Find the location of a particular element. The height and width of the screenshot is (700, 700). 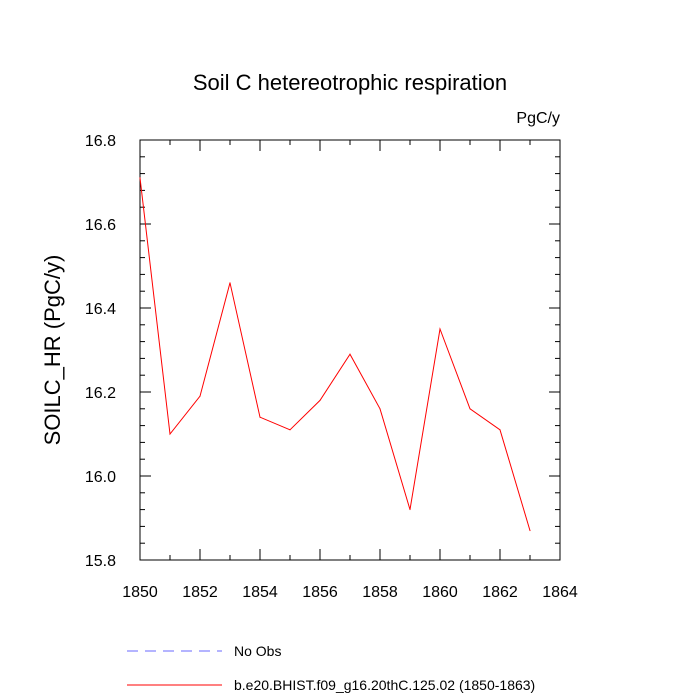

x-tick-label: 1854 is located at coordinates (260, 592).